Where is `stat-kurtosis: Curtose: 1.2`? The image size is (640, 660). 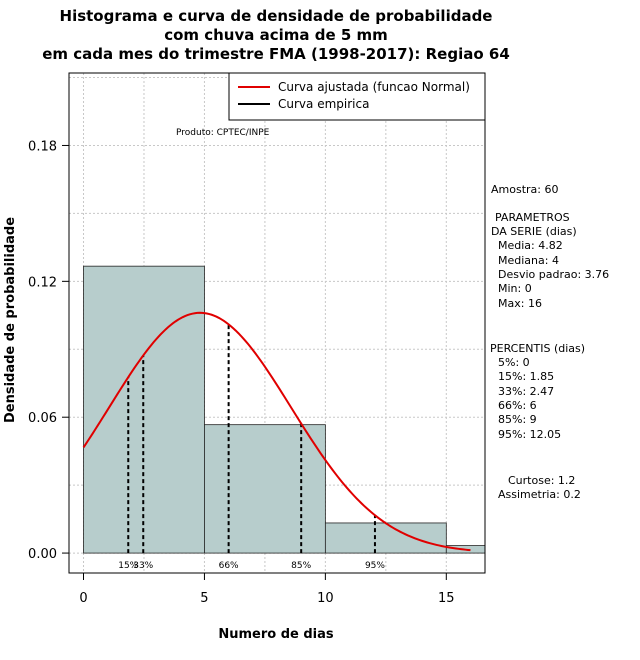 stat-kurtosis: Curtose: 1.2 is located at coordinates (541, 480).